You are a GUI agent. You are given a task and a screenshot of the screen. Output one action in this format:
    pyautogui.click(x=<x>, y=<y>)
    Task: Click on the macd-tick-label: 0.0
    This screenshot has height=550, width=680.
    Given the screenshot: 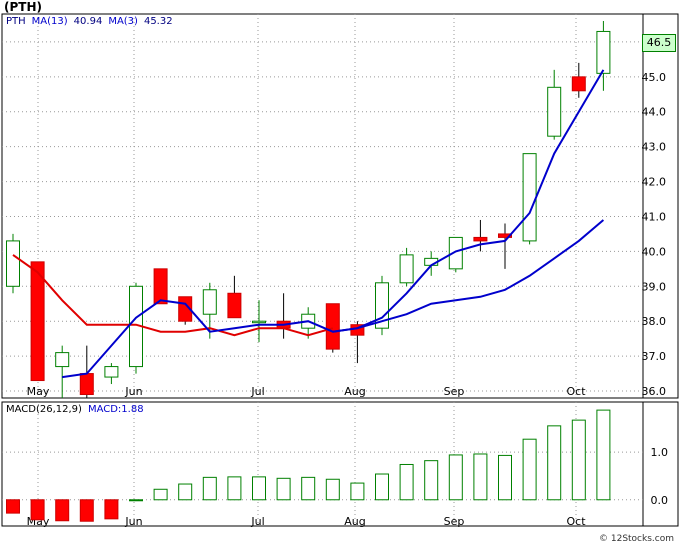 What is the action you would take?
    pyautogui.click(x=660, y=500)
    